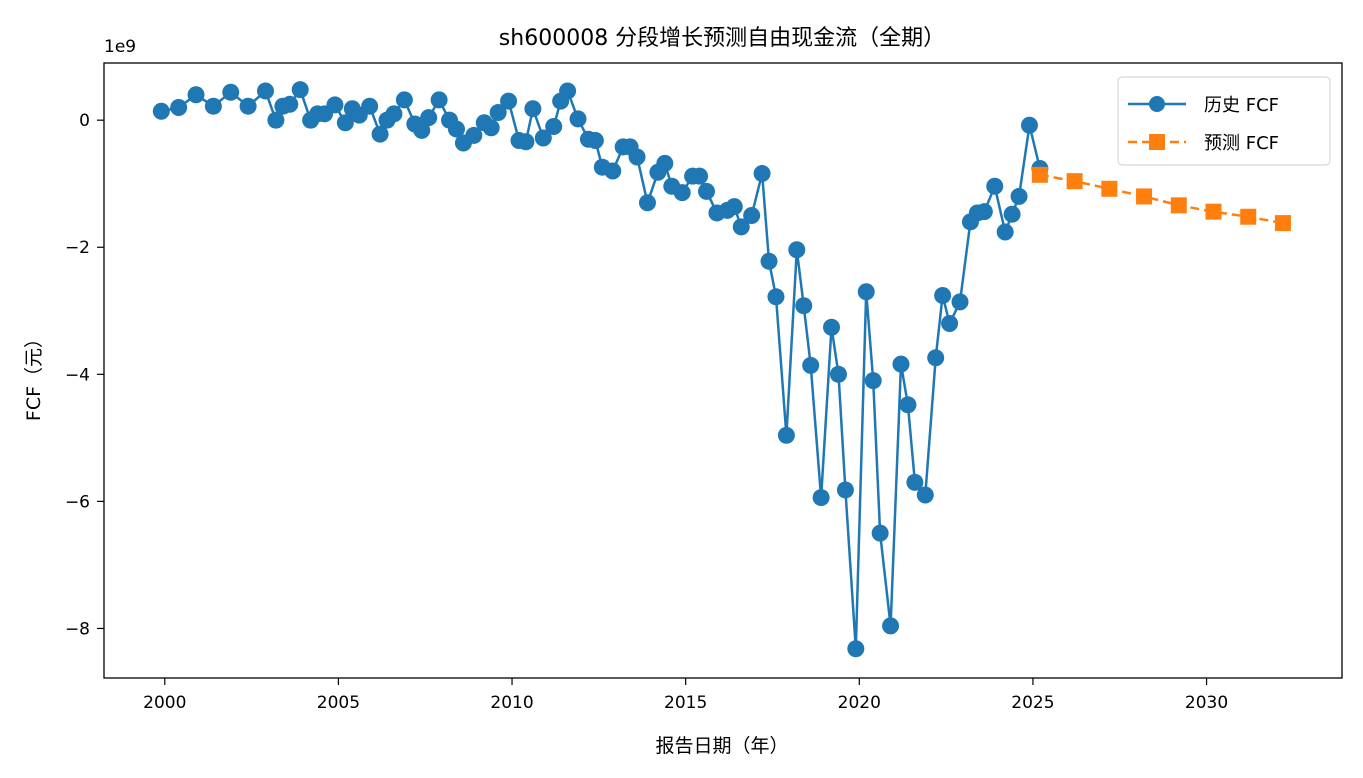  What do you see at coordinates (120, 47) in the screenshot?
I see `y-axis-multiplier: 1e9` at bounding box center [120, 47].